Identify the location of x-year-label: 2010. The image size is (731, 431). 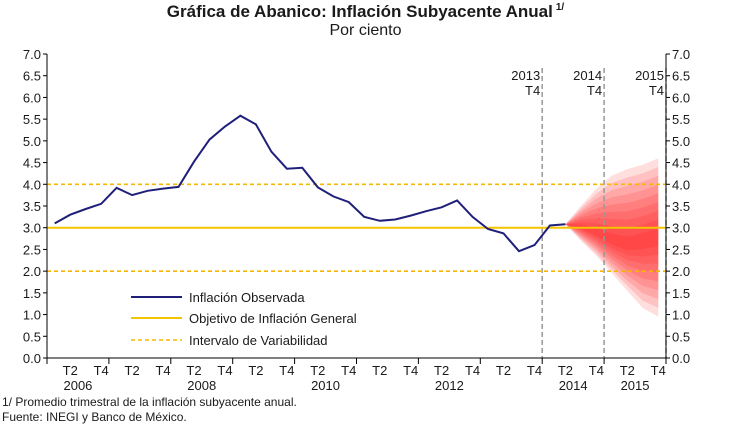
(325, 385).